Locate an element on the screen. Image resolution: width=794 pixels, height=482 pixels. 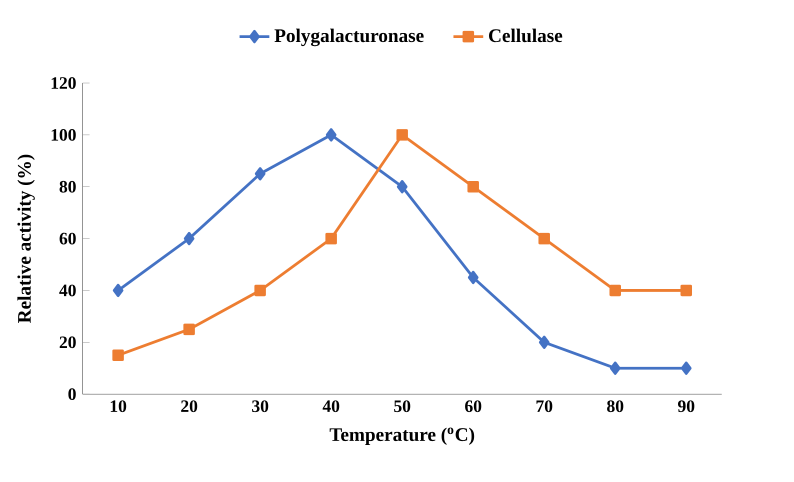
y-tick-label: 0 is located at coordinates (72, 394).